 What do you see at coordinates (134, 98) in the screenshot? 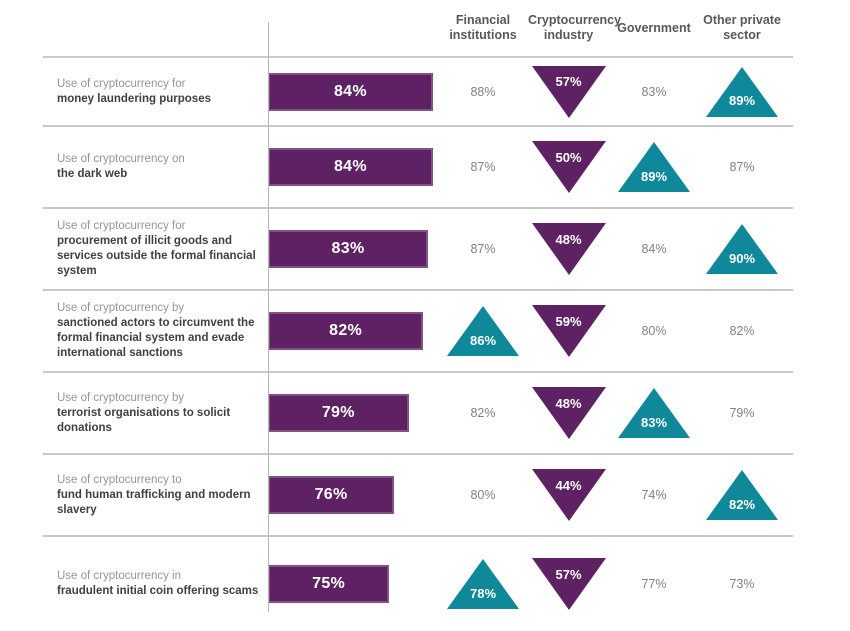
I see `row-label-topic: money laundering purposes` at bounding box center [134, 98].